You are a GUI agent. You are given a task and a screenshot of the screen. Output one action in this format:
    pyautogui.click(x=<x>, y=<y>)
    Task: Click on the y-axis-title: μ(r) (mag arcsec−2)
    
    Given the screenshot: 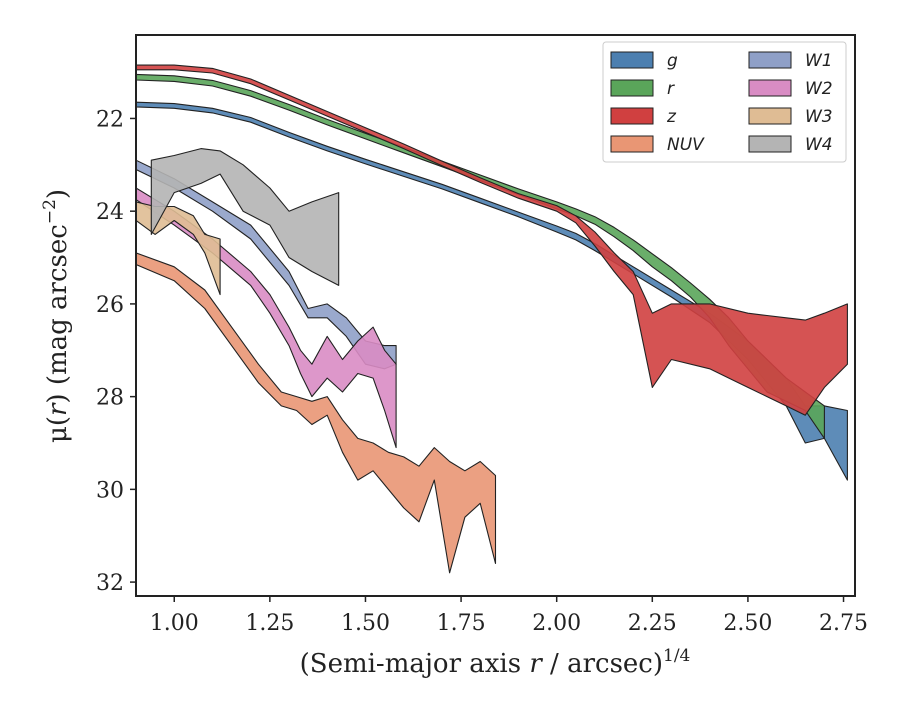 What is the action you would take?
    pyautogui.click(x=56, y=316)
    